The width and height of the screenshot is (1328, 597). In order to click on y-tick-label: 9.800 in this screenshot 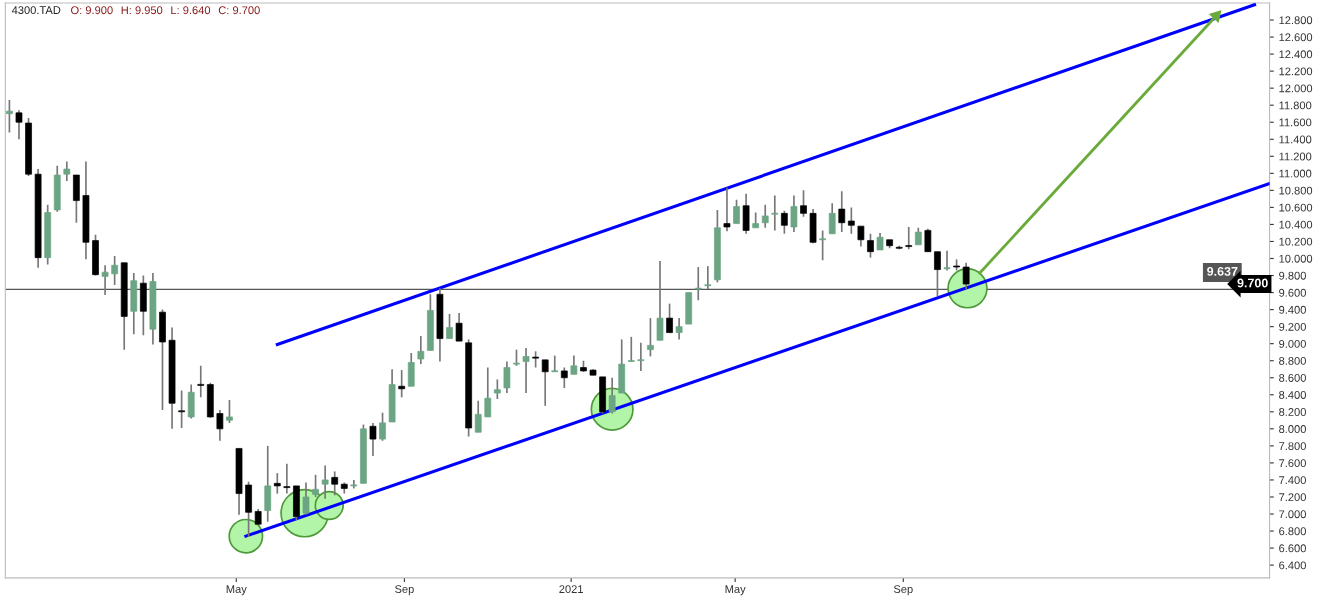, I will do `click(1292, 275)`.